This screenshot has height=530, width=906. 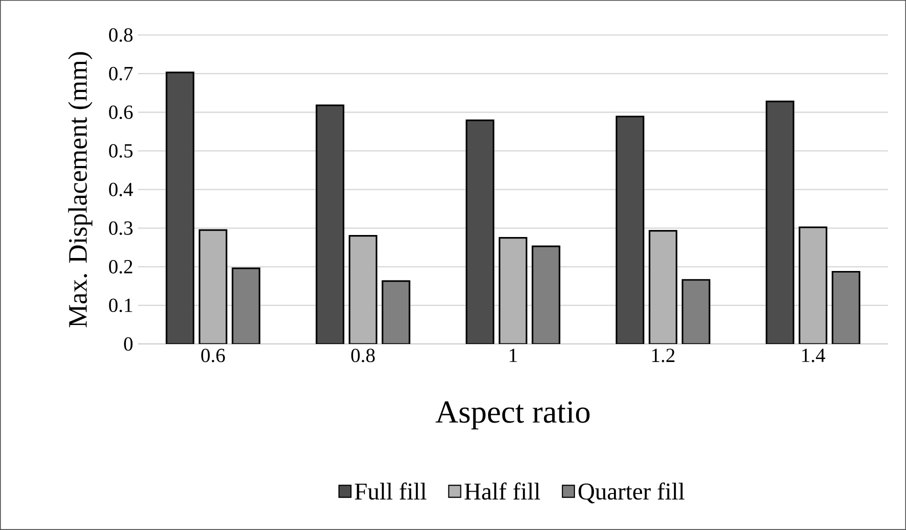 What do you see at coordinates (128, 344) in the screenshot?
I see `y-tick-label: 0` at bounding box center [128, 344].